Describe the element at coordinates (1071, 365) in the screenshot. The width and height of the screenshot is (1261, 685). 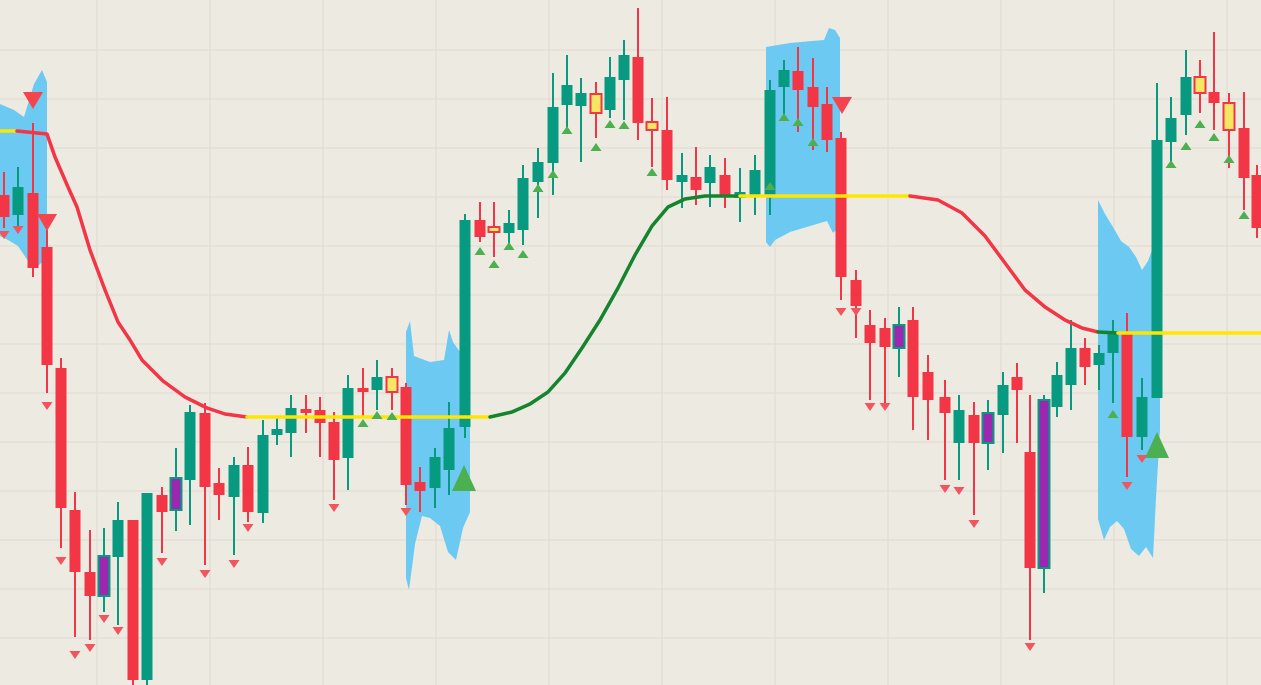
I see `candle-74-bull` at that location.